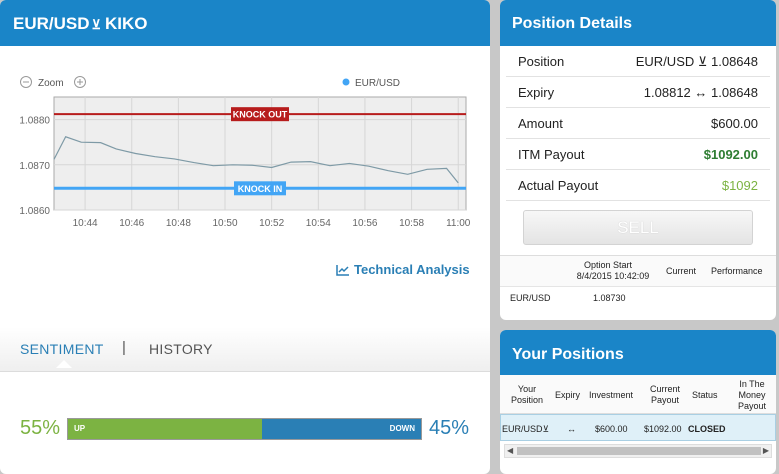  What do you see at coordinates (540, 123) in the screenshot?
I see `detail-key: Amount` at bounding box center [540, 123].